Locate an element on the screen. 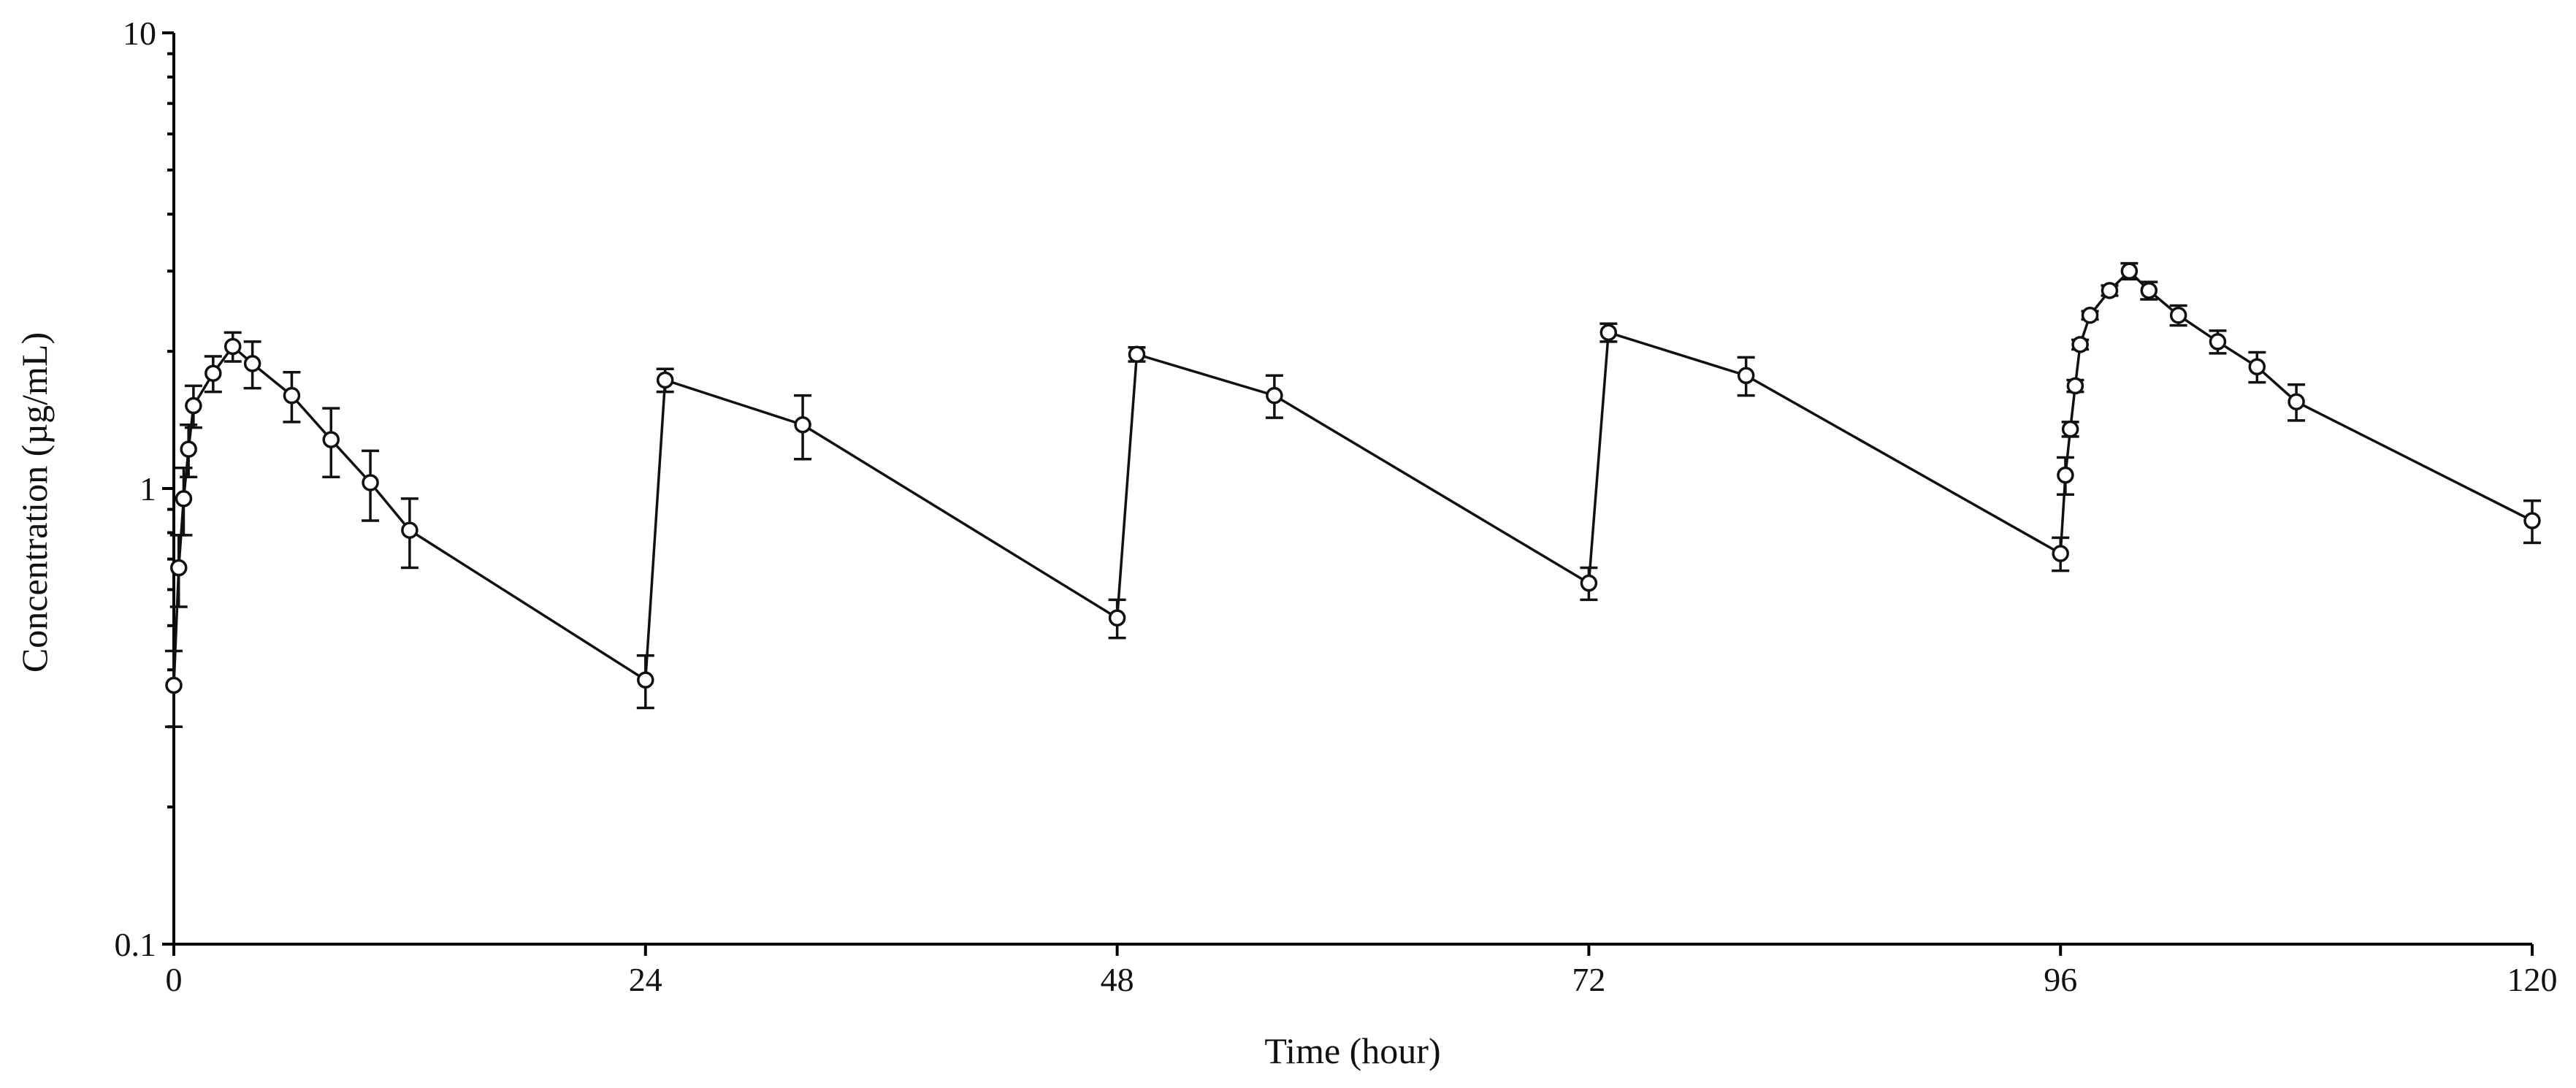  x-tick-label-4: 96 is located at coordinates (2060, 979).